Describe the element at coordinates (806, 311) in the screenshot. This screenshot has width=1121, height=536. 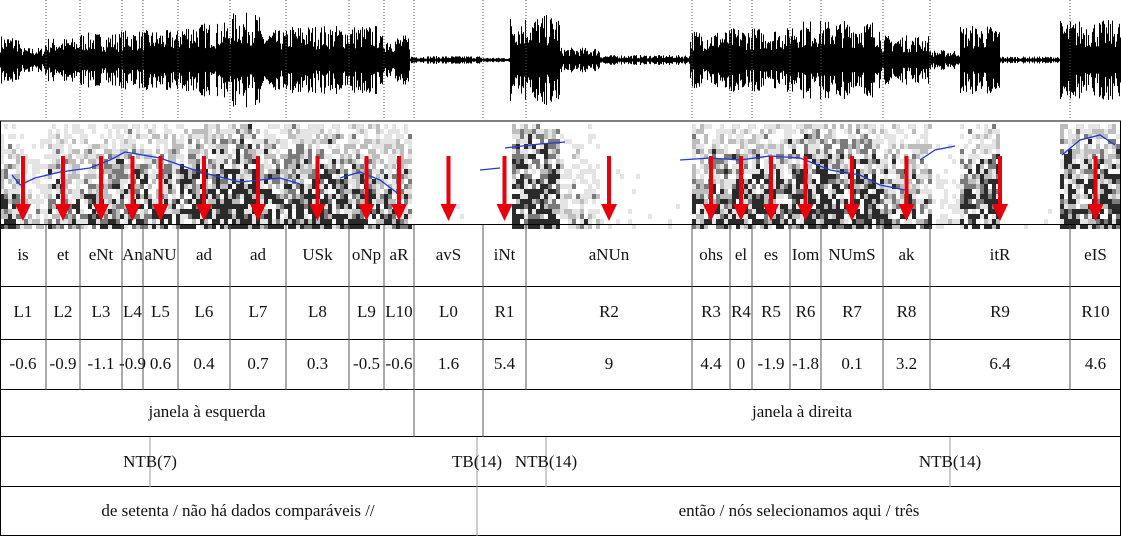
I see `unit-label: R6` at that location.